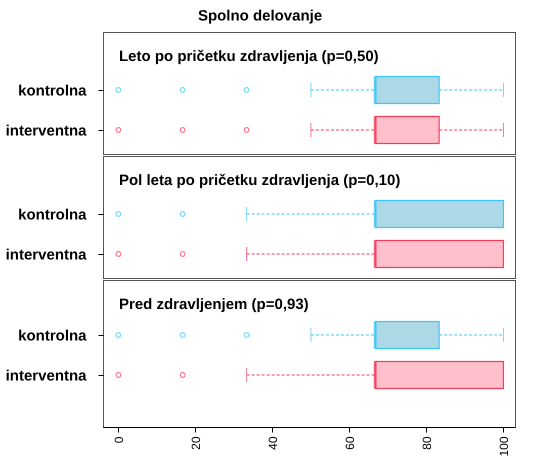 This screenshot has height=470, width=555. Describe the element at coordinates (503, 446) in the screenshot. I see `x-tick-label: 100` at that location.